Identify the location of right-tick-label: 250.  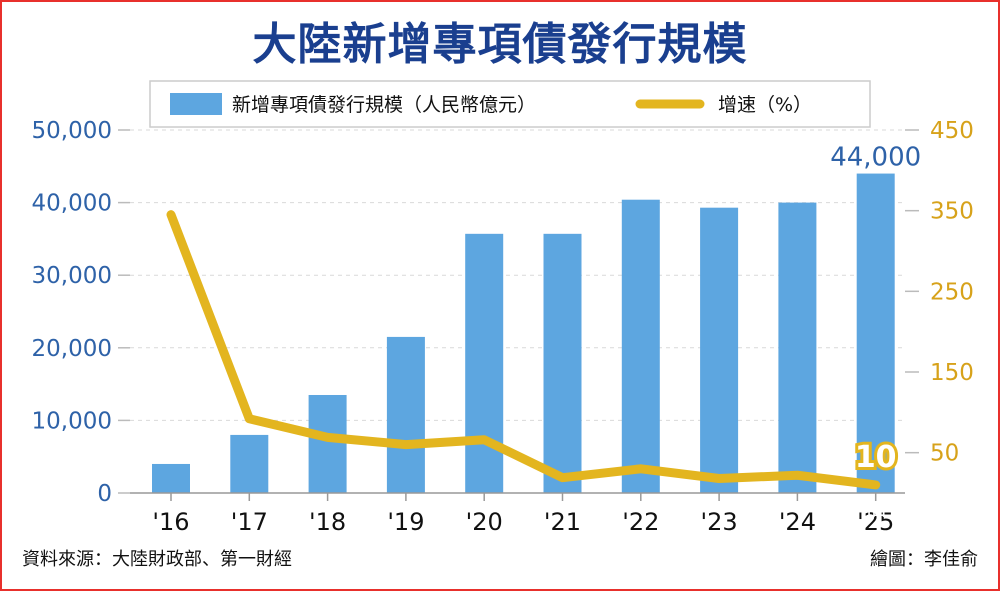
(952, 292).